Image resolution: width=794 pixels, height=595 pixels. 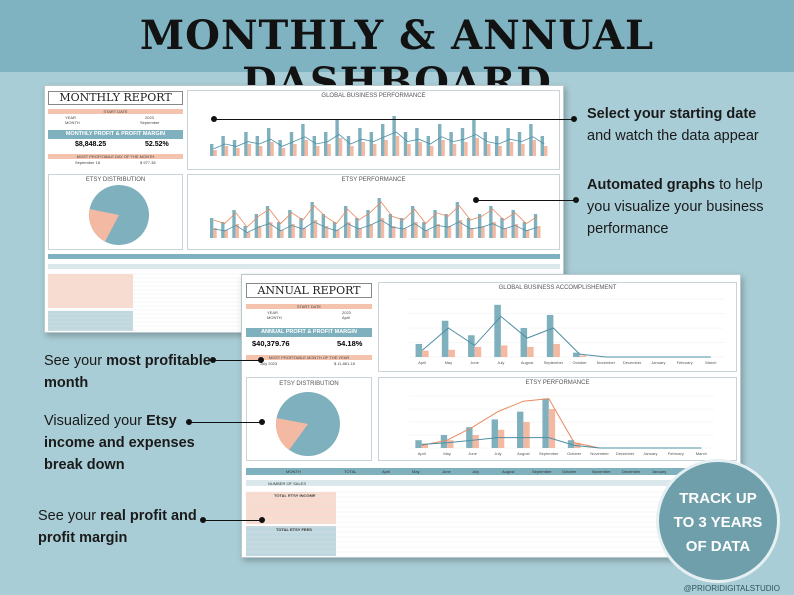 What do you see at coordinates (718, 522) in the screenshot?
I see `badge-line-2: TO 3 YEARS` at bounding box center [718, 522].